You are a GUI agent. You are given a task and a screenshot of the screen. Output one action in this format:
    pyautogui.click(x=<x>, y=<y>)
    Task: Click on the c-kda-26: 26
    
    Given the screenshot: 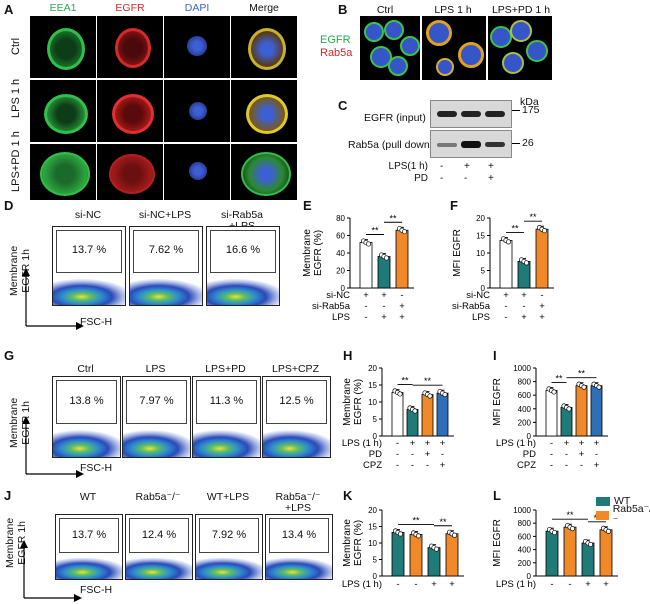 What is the action you would take?
    pyautogui.click(x=528, y=143)
    